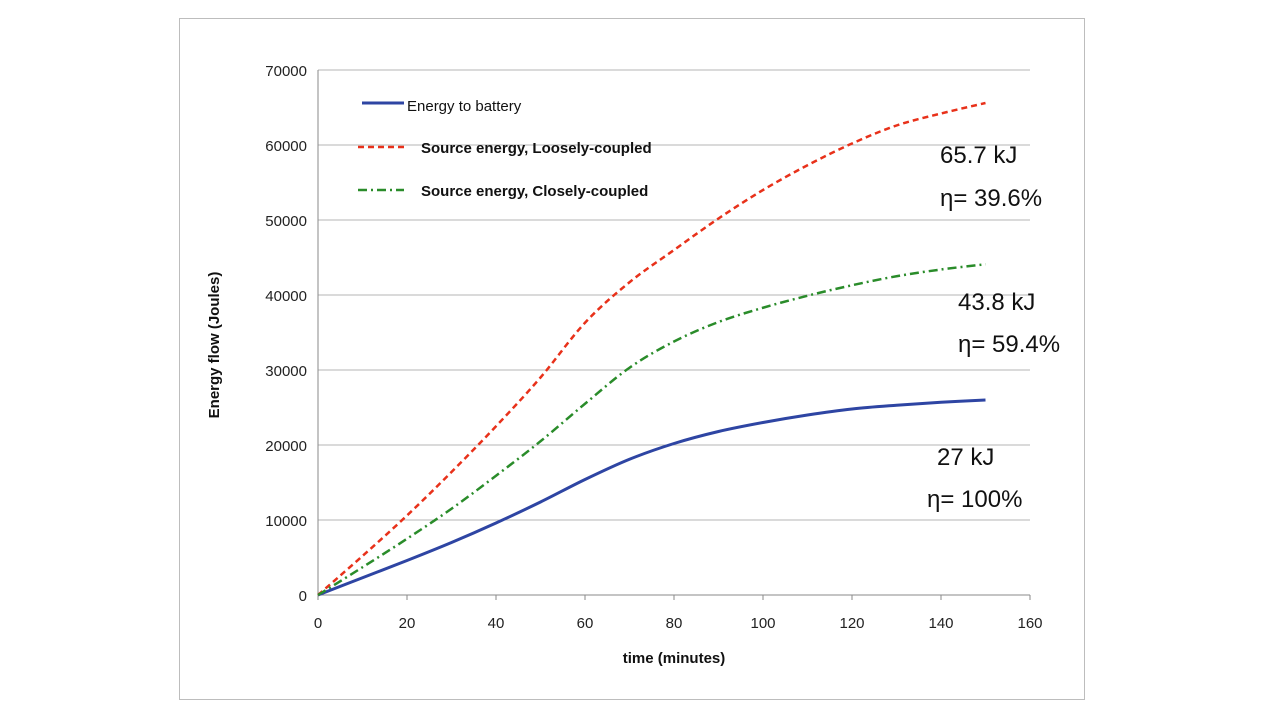  I want to click on annotation-battery-efficiency: η= 100%, so click(974, 499).